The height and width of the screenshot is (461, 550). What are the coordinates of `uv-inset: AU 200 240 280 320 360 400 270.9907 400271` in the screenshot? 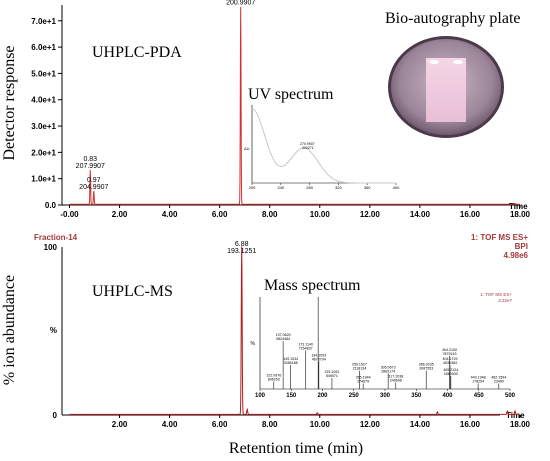 It's located at (322, 147).